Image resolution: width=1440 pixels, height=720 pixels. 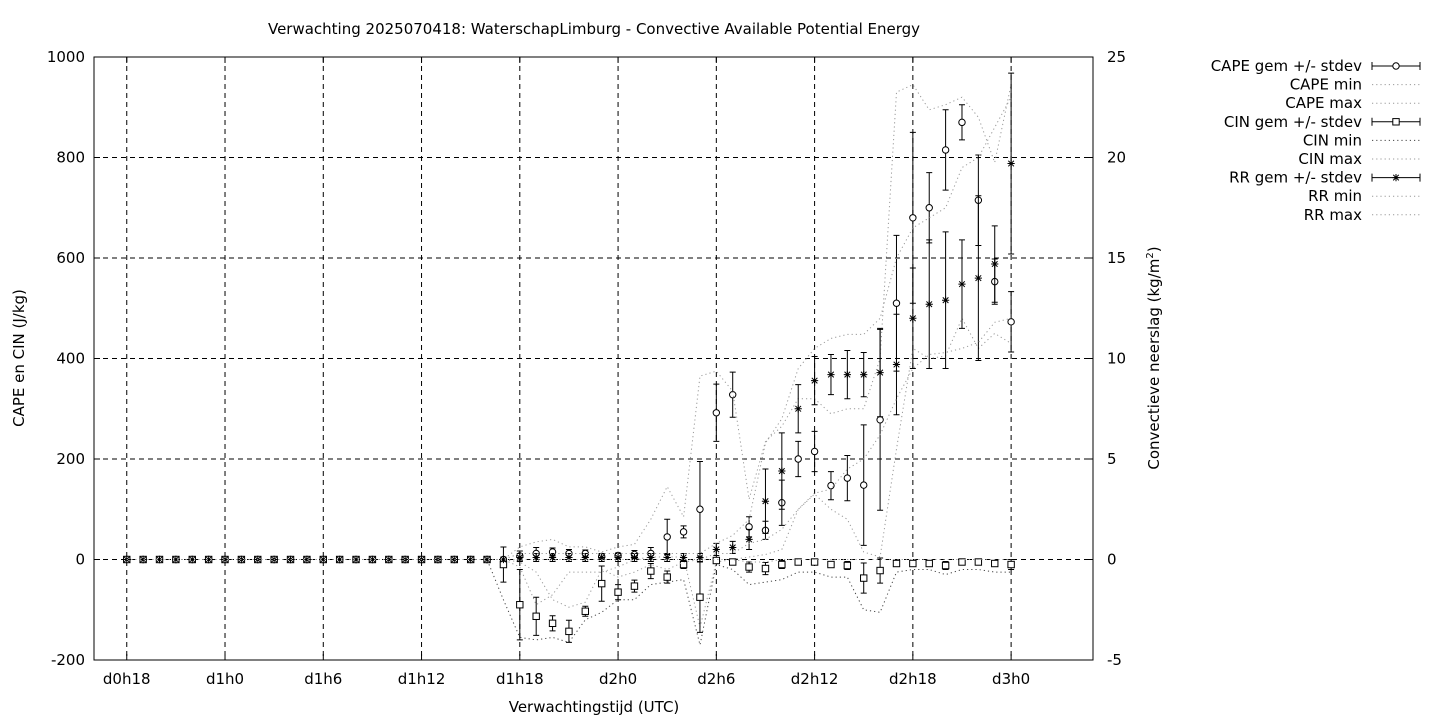 I want to click on y-tick-label: 1000, so click(x=66, y=57).